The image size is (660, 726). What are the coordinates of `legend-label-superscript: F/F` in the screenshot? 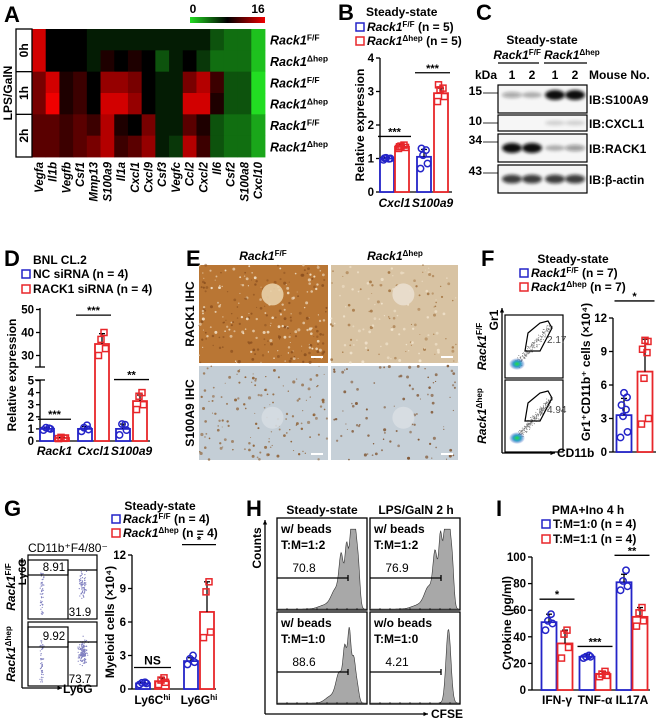 It's located at (164, 516).